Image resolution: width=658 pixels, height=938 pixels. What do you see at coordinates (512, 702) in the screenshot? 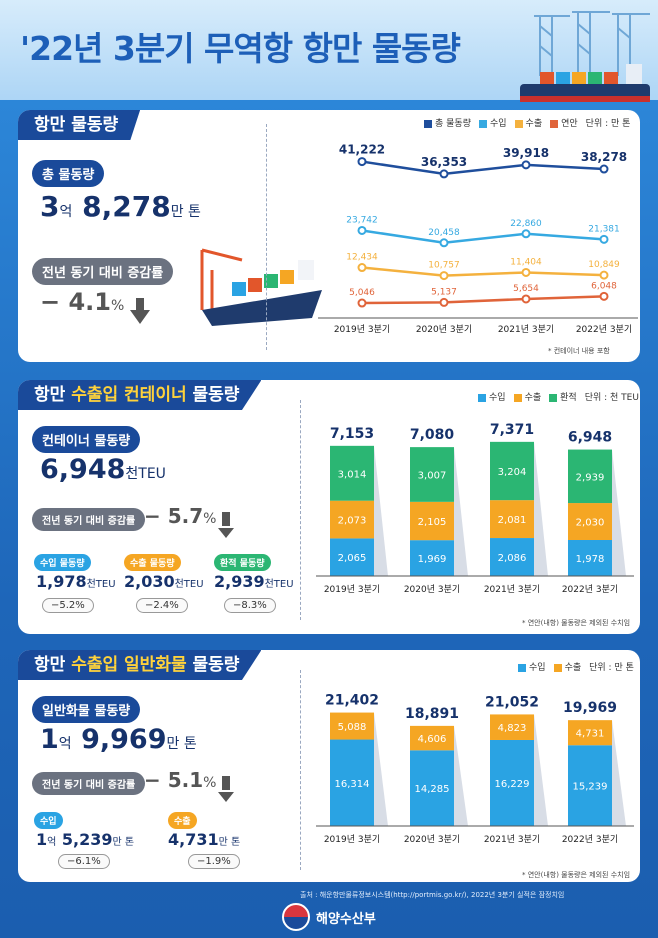
I see `total-label: 21,052` at bounding box center [512, 702].